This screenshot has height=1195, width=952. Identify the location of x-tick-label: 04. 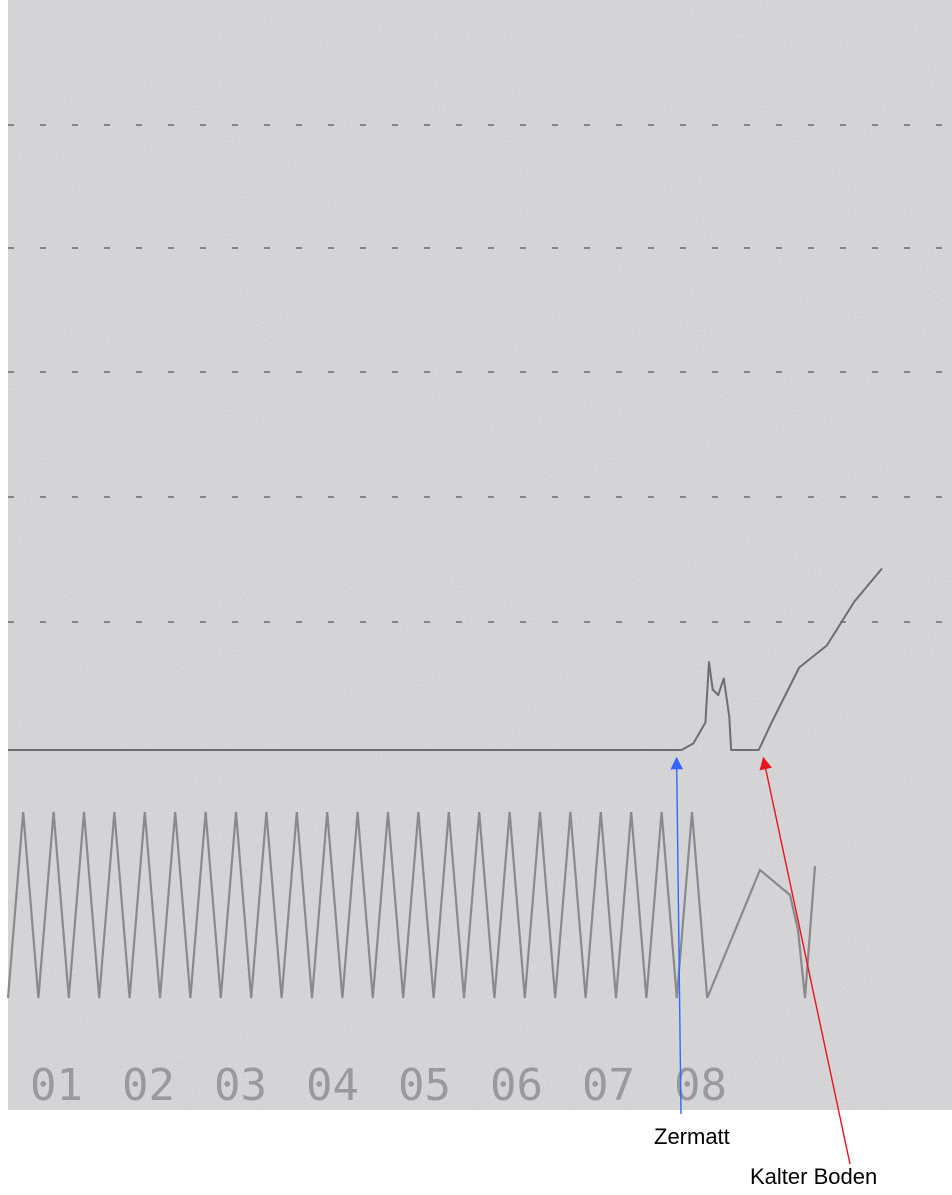
(332, 1085).